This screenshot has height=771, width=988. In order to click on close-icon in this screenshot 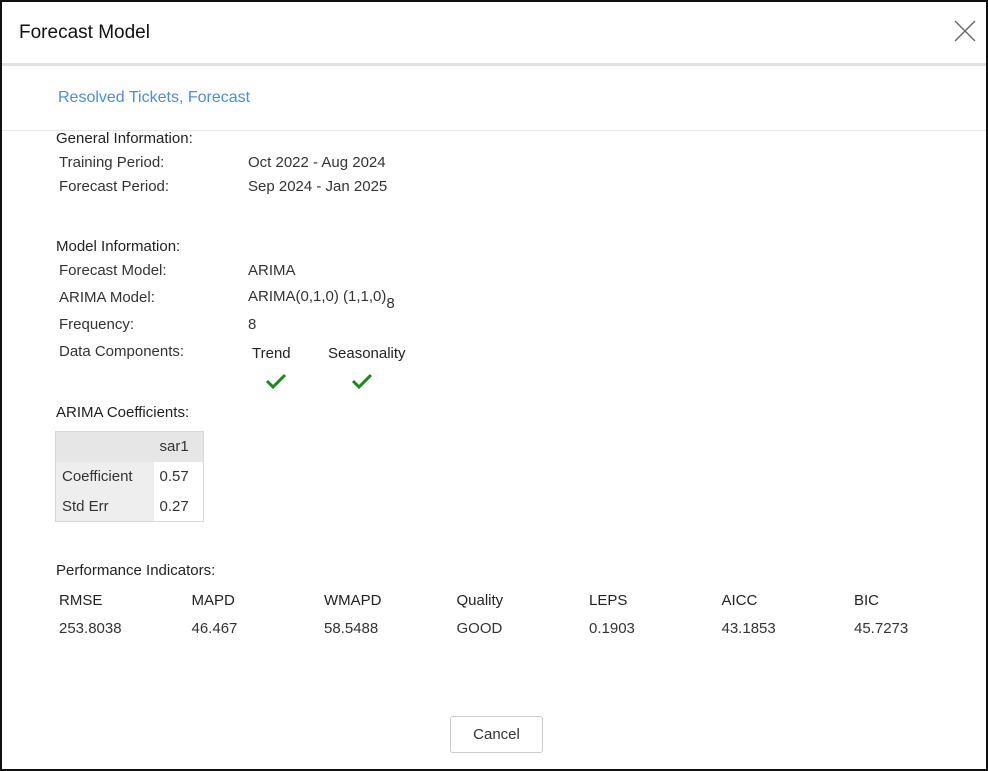, I will do `click(965, 31)`.